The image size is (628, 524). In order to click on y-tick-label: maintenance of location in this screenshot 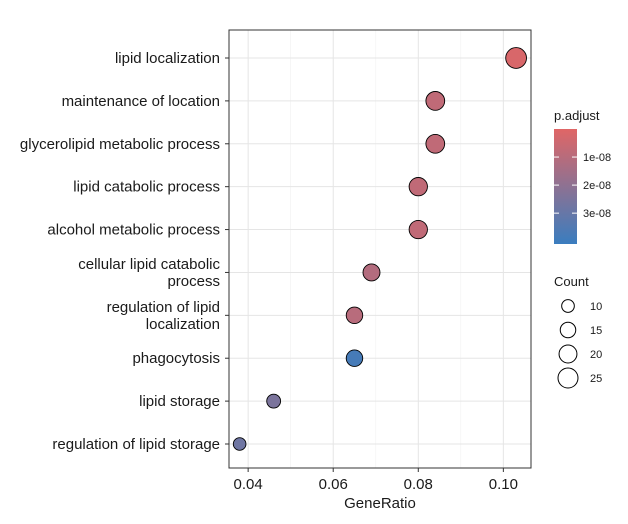, I will do `click(141, 101)`.